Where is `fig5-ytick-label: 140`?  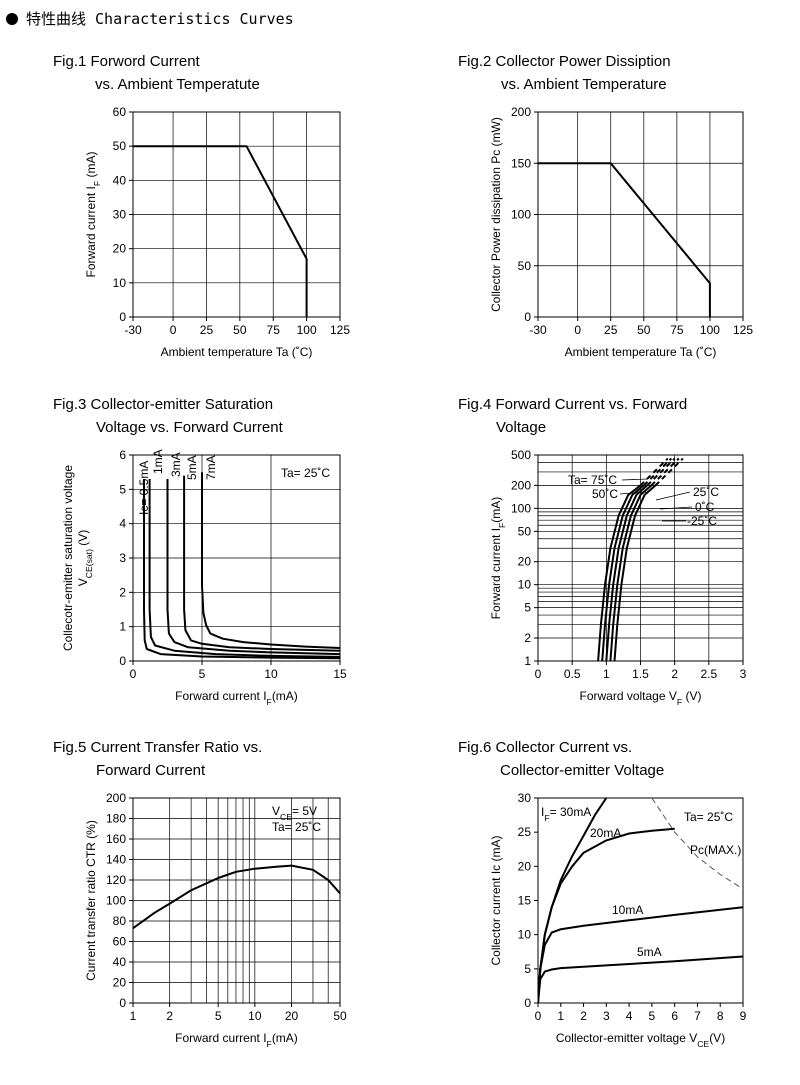
fig5-ytick-label: 140 is located at coordinates (116, 860).